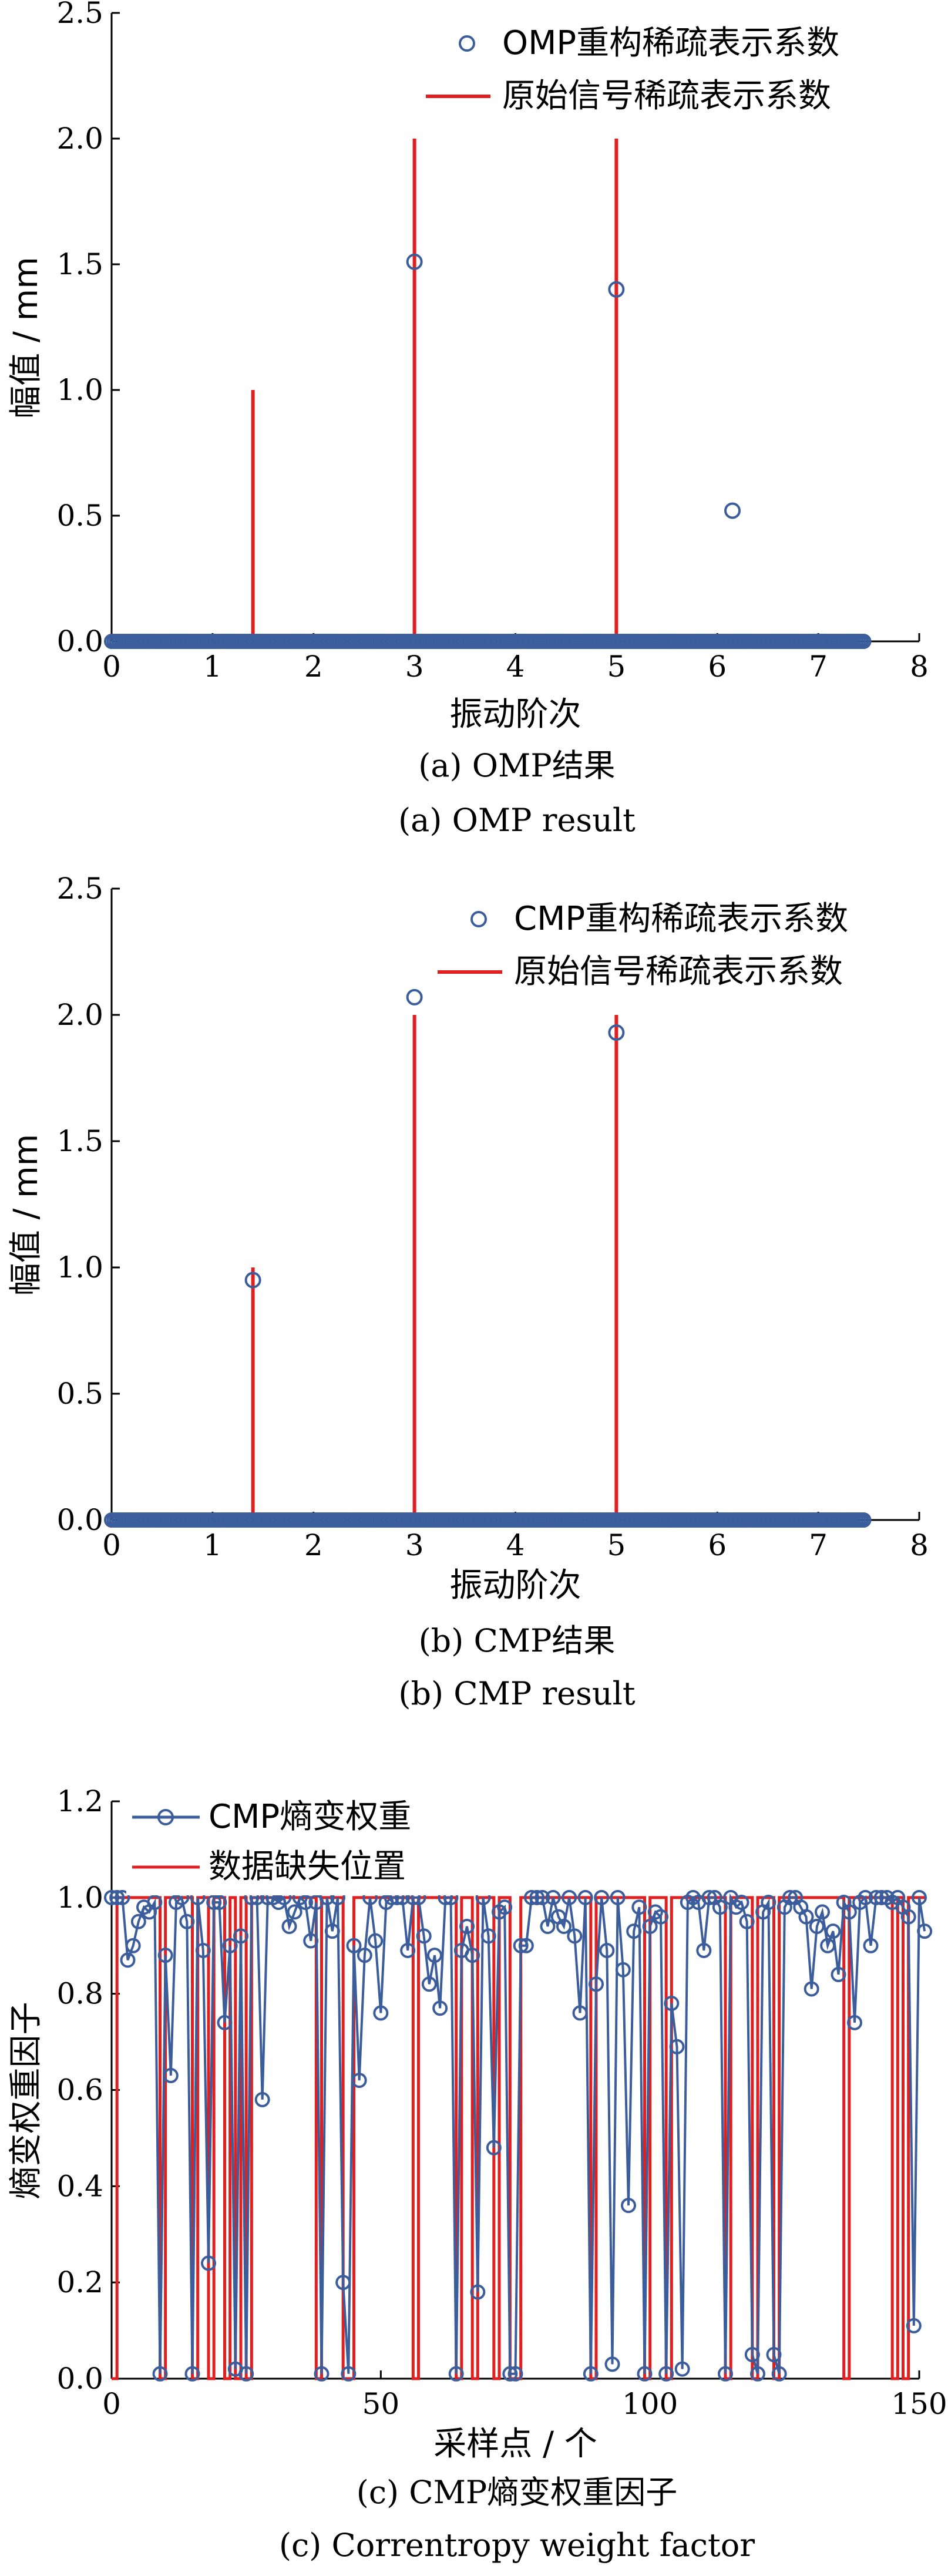 The width and height of the screenshot is (948, 2576). I want to click on chart-a-x-tick-label: 6, so click(717, 667).